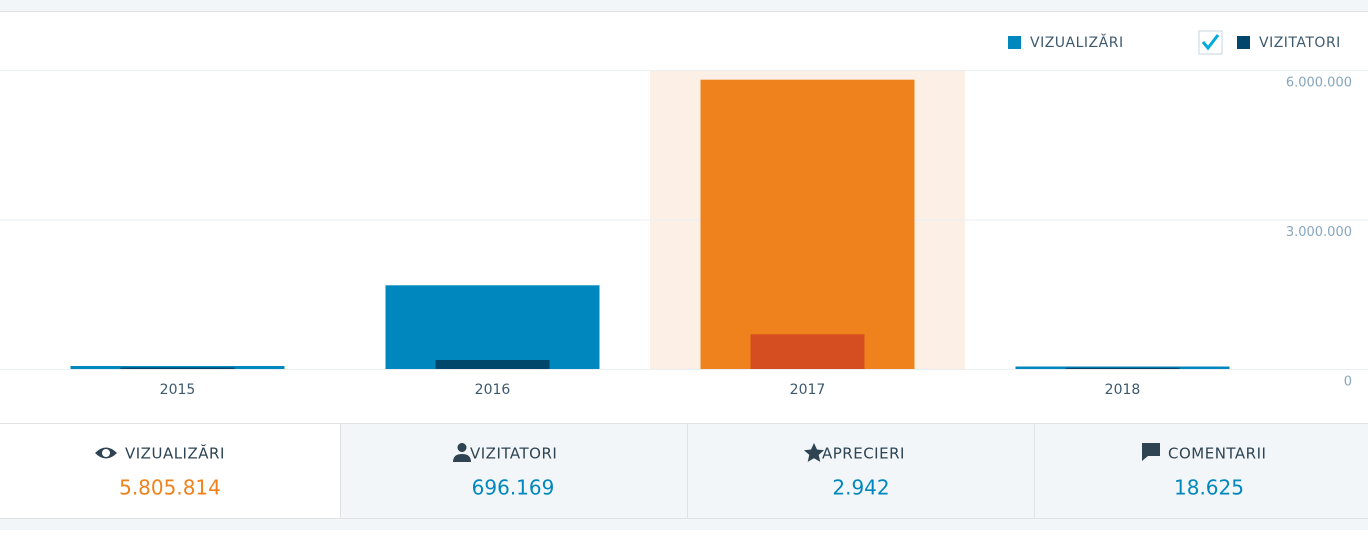 The width and height of the screenshot is (1368, 534). I want to click on tab-value: 5.805.814, so click(170, 488).